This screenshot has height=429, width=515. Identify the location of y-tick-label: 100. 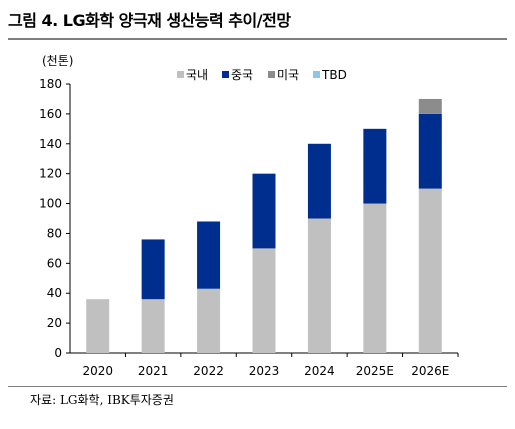
(50, 204).